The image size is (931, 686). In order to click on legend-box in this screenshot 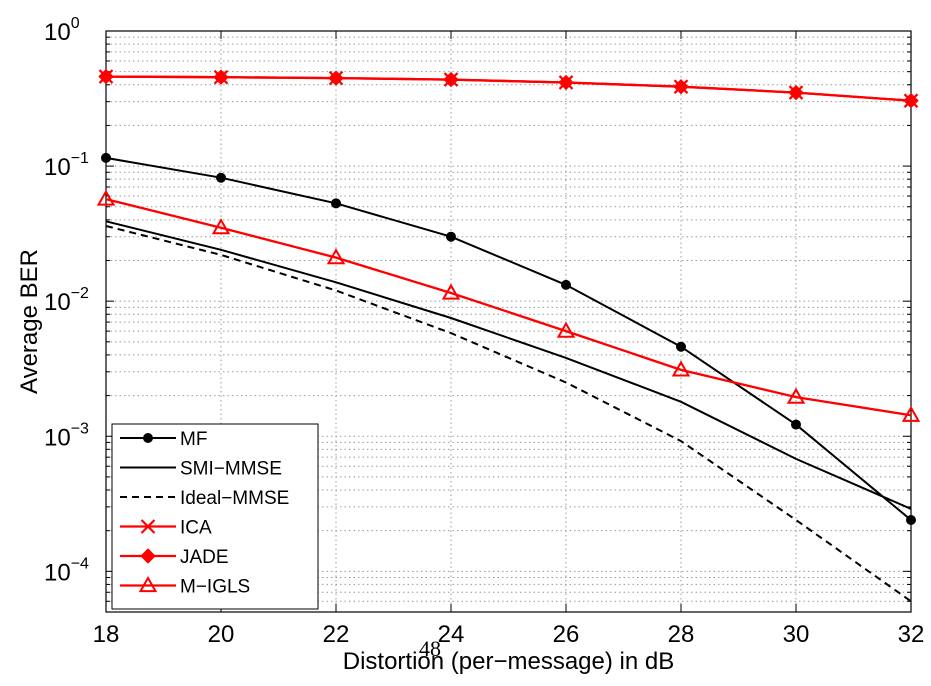, I will do `click(215, 516)`.